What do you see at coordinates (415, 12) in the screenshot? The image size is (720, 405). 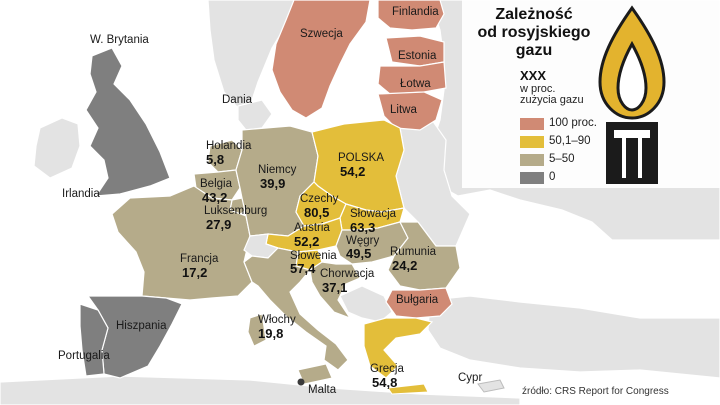 I see `label-finland: Finlandia` at bounding box center [415, 12].